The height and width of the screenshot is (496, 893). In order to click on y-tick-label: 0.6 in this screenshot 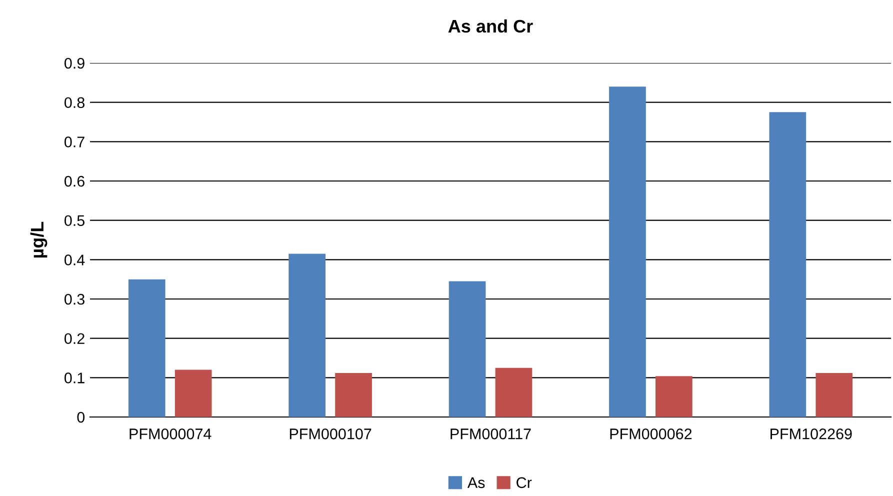, I will do `click(74, 181)`.